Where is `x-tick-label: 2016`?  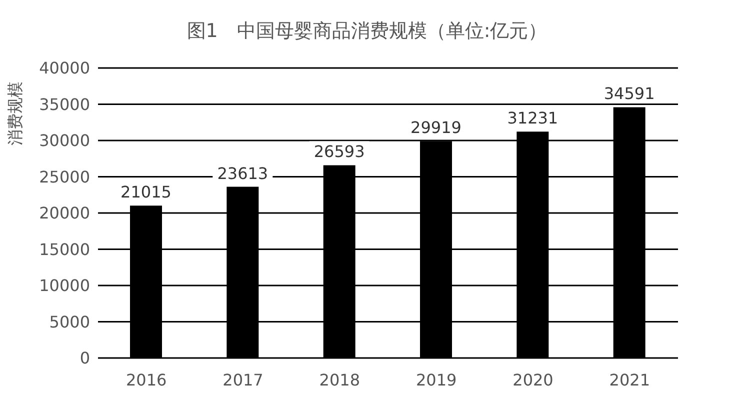
x-tick-label: 2016 is located at coordinates (146, 380).